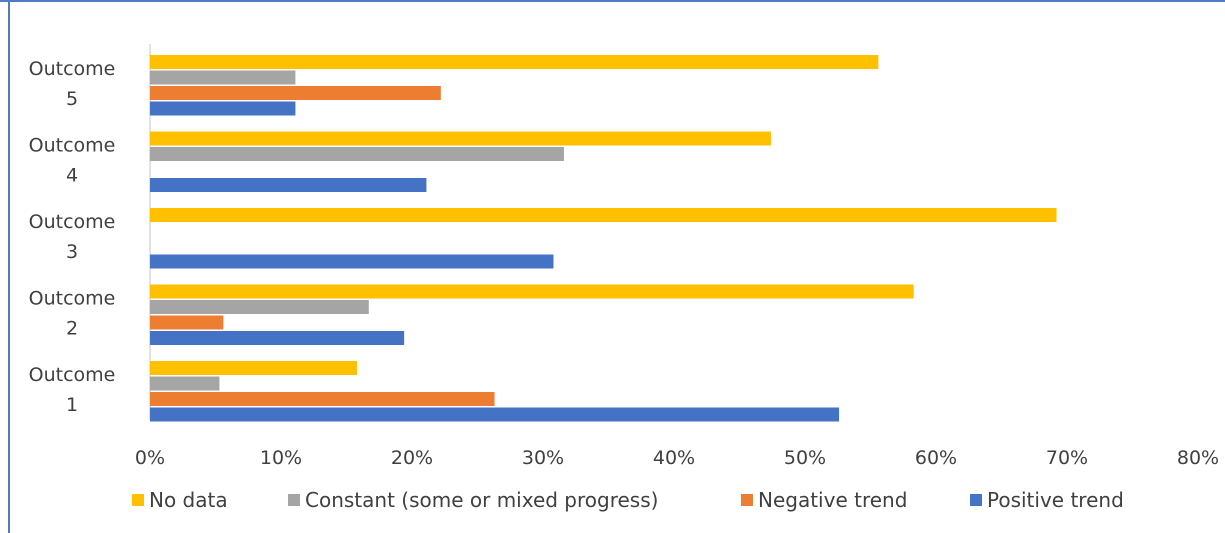 The height and width of the screenshot is (533, 1225). I want to click on category-label: 1, so click(72, 405).